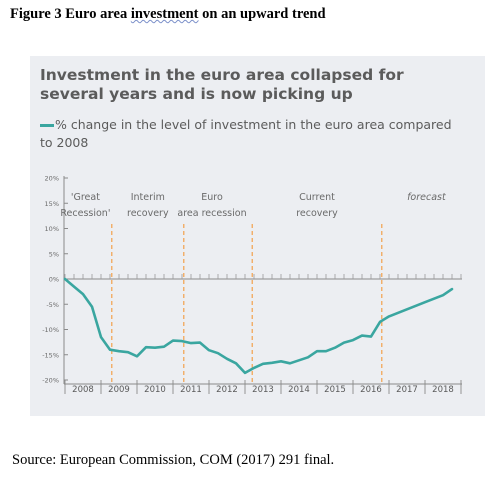  Describe the element at coordinates (211, 205) in the screenshot. I see `phase-label: Euro area recession` at that location.